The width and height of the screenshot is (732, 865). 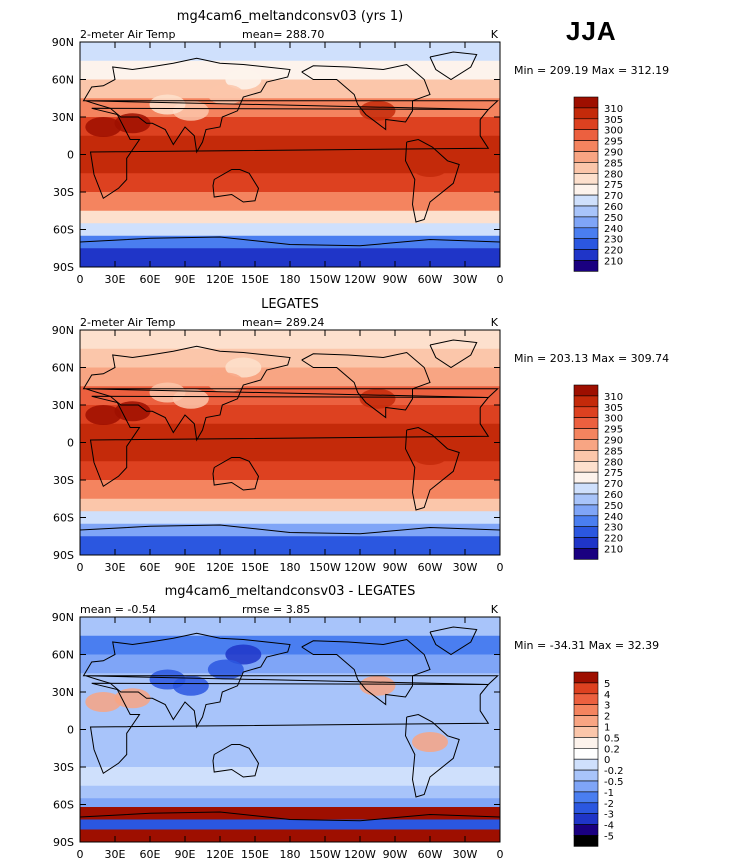 I want to click on x-tick-label: 30E, so click(x=115, y=567).